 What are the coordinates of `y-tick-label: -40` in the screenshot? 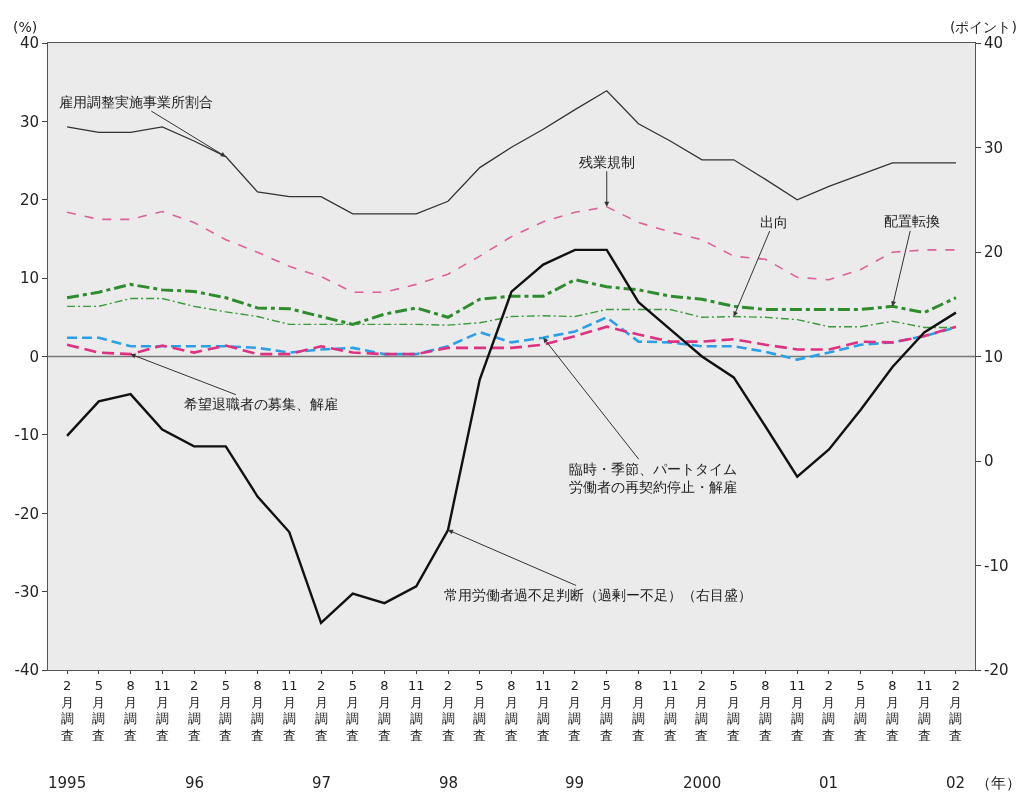 It's located at (26, 670).